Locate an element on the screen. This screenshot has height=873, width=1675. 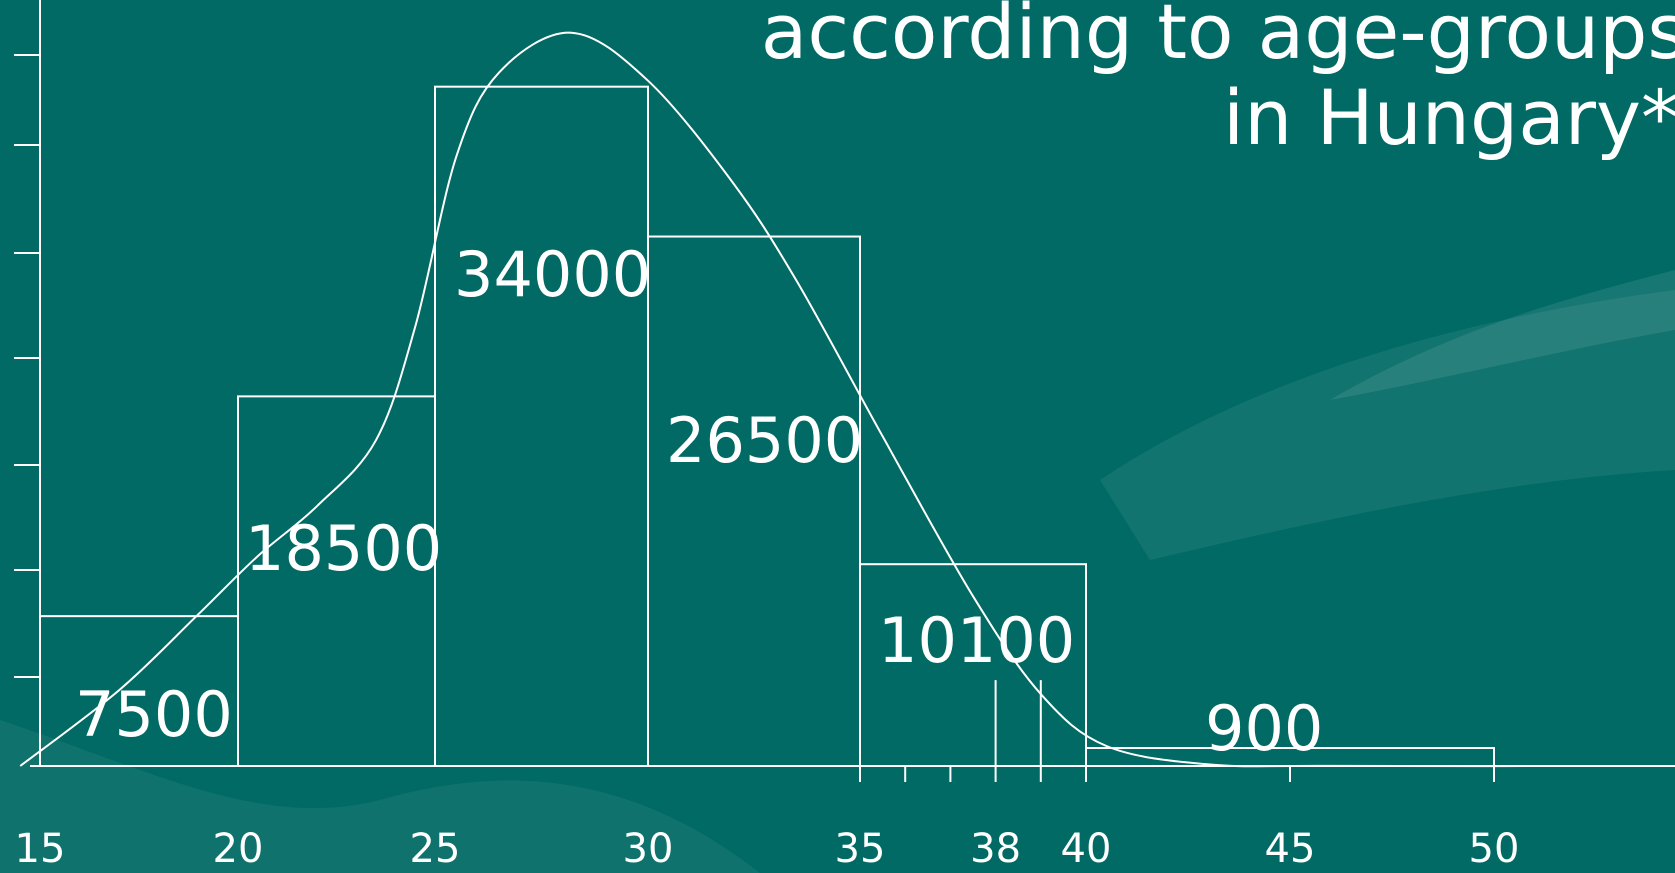
x-tick-label-15: 15 is located at coordinates (40, 849).